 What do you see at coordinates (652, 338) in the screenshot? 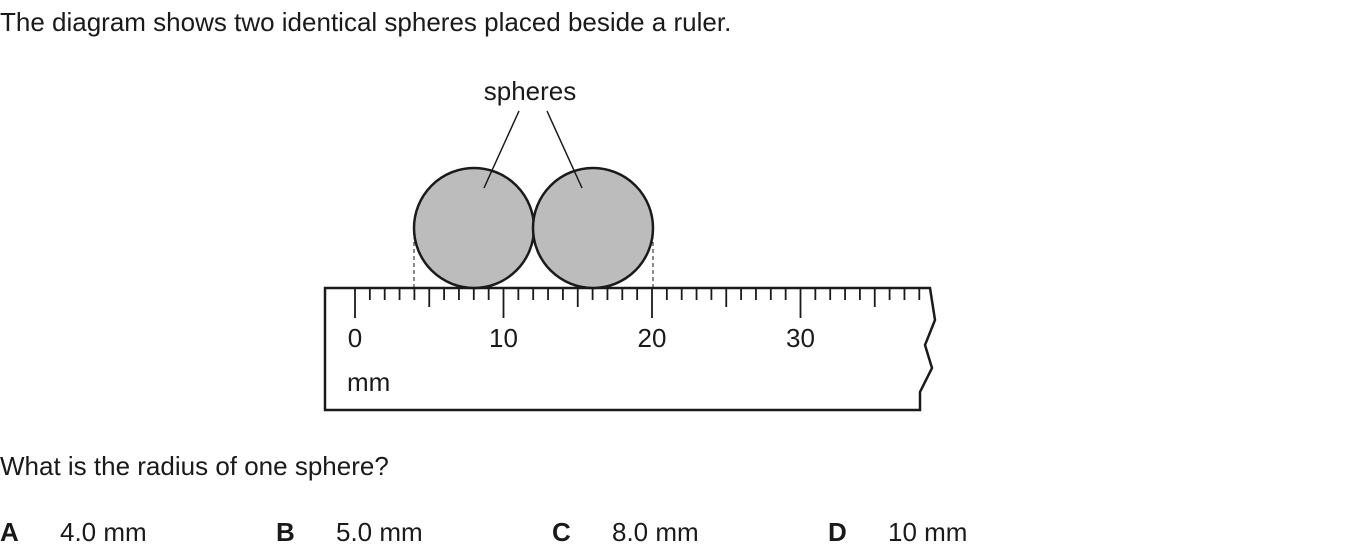
I see `ruler-label: 20` at bounding box center [652, 338].